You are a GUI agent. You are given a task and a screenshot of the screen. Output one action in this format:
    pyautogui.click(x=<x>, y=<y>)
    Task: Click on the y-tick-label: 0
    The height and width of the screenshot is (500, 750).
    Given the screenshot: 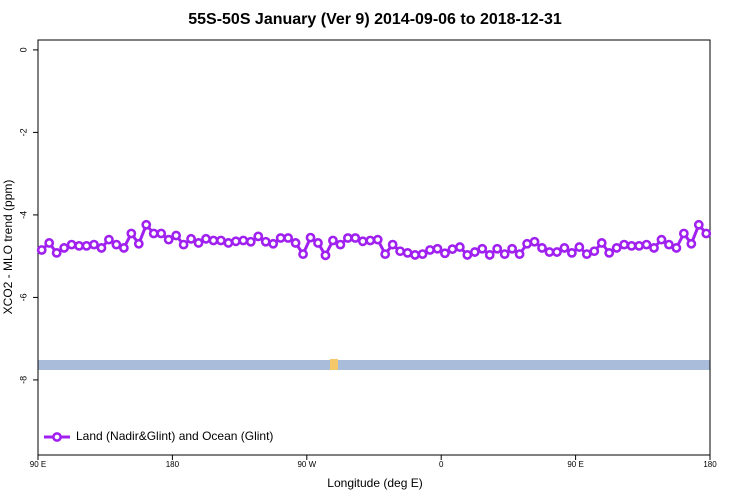 What is the action you would take?
    pyautogui.click(x=23, y=49)
    